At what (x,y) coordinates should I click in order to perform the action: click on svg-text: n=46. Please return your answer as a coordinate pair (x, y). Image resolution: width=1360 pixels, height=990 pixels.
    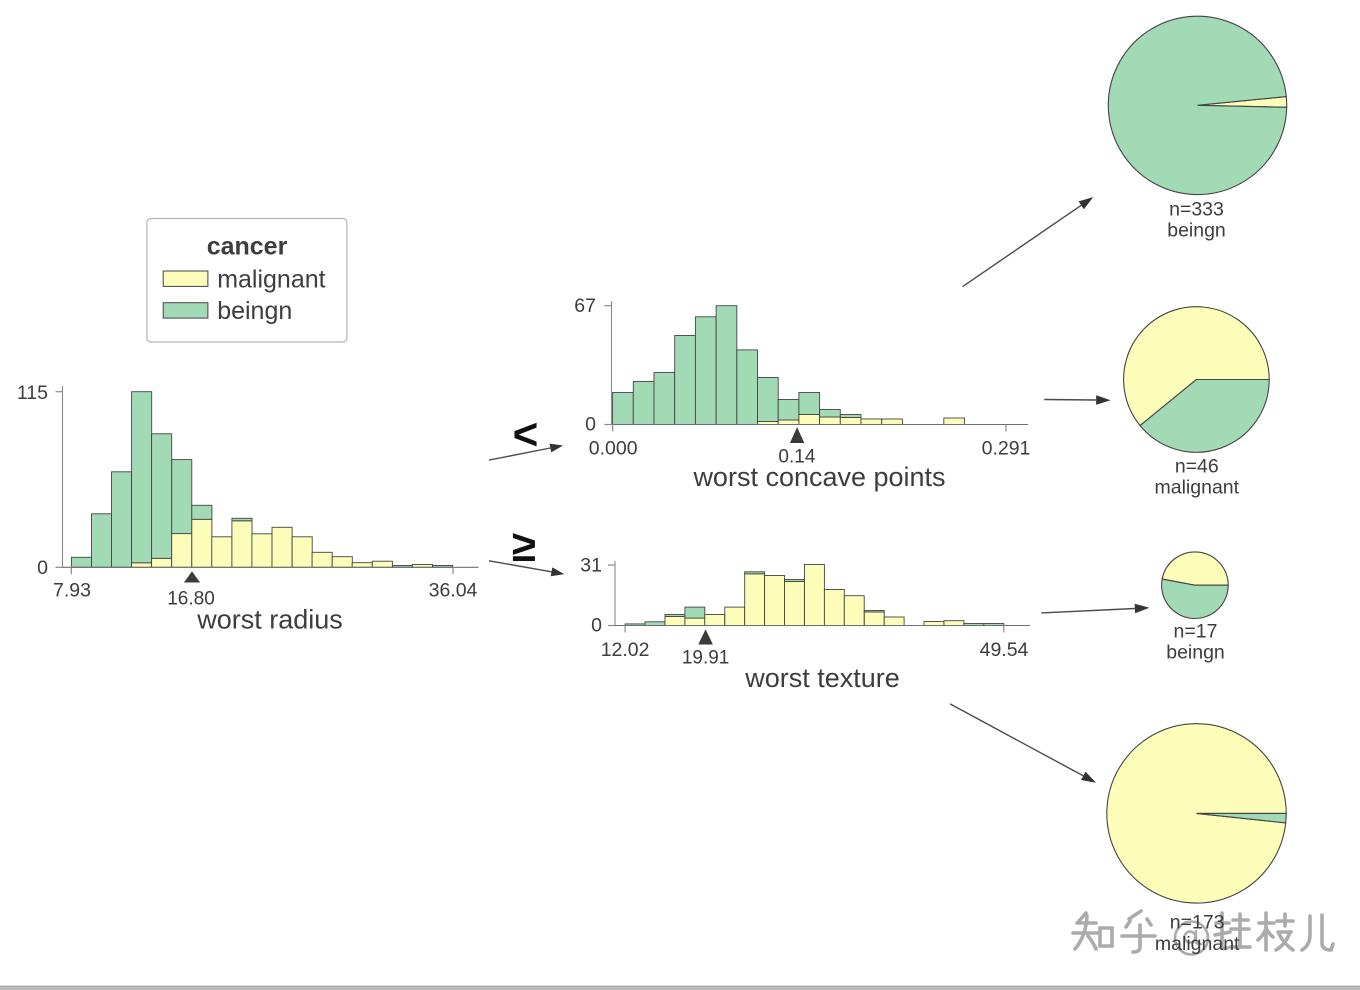
    Looking at the image, I should click on (1197, 466).